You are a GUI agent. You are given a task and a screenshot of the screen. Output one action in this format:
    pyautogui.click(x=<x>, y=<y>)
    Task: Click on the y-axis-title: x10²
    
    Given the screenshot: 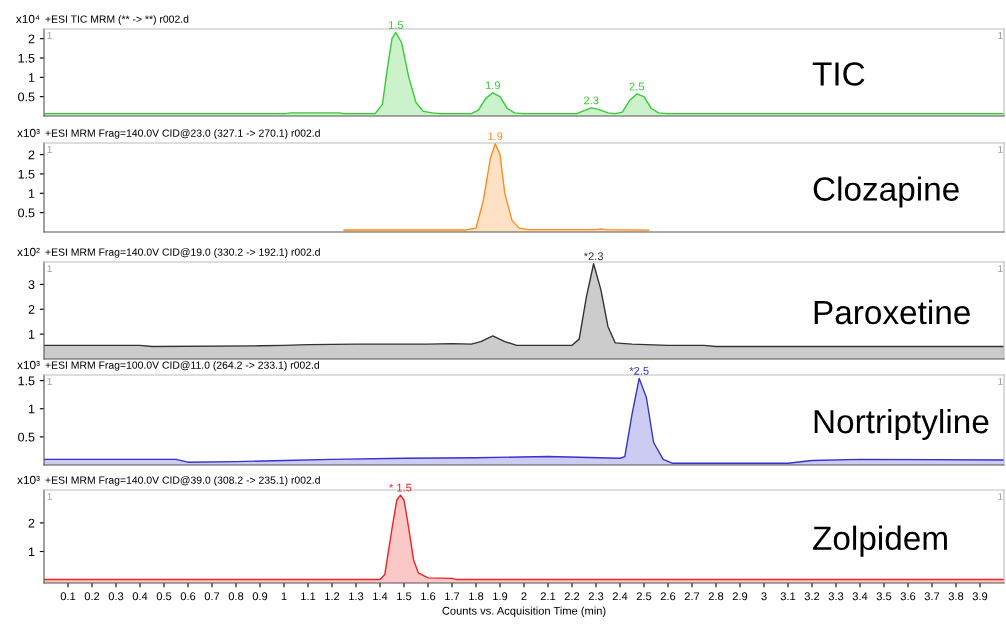 What is the action you would take?
    pyautogui.click(x=28, y=252)
    